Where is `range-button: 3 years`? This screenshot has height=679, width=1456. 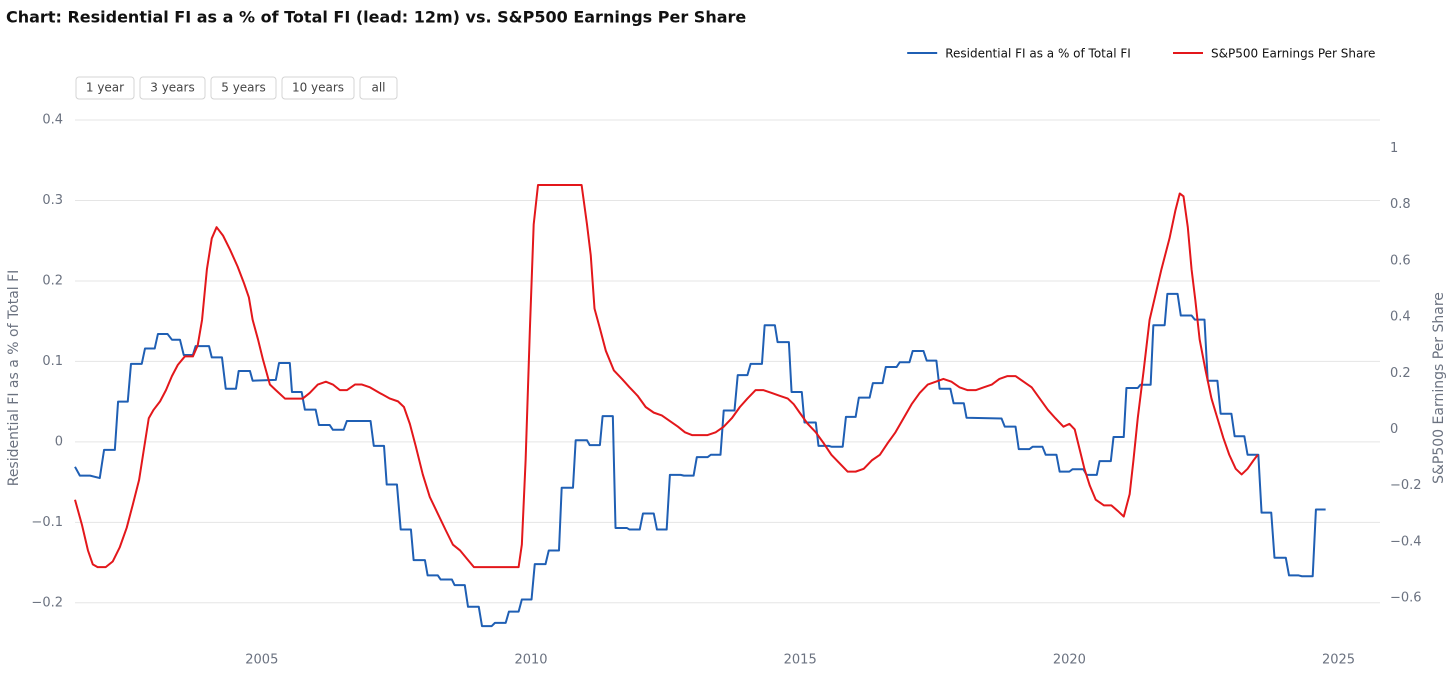
range-button: 3 years is located at coordinates (172, 88).